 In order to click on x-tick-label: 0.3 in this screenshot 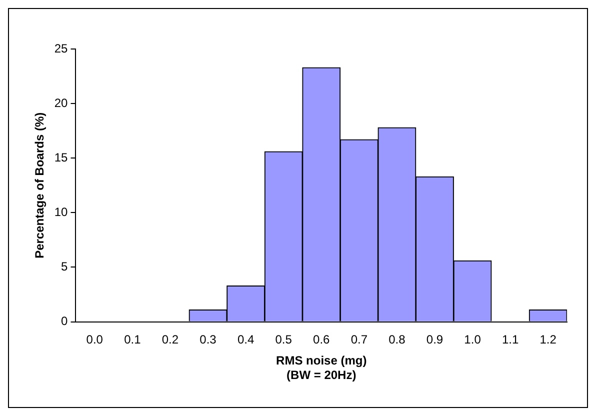, I will do `click(208, 339)`.